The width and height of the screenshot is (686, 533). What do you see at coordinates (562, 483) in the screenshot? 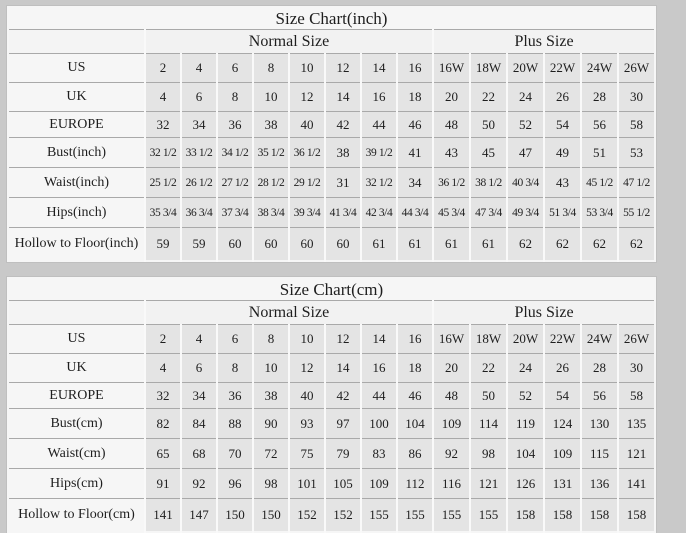
I see `size-cell: 131` at bounding box center [562, 483].